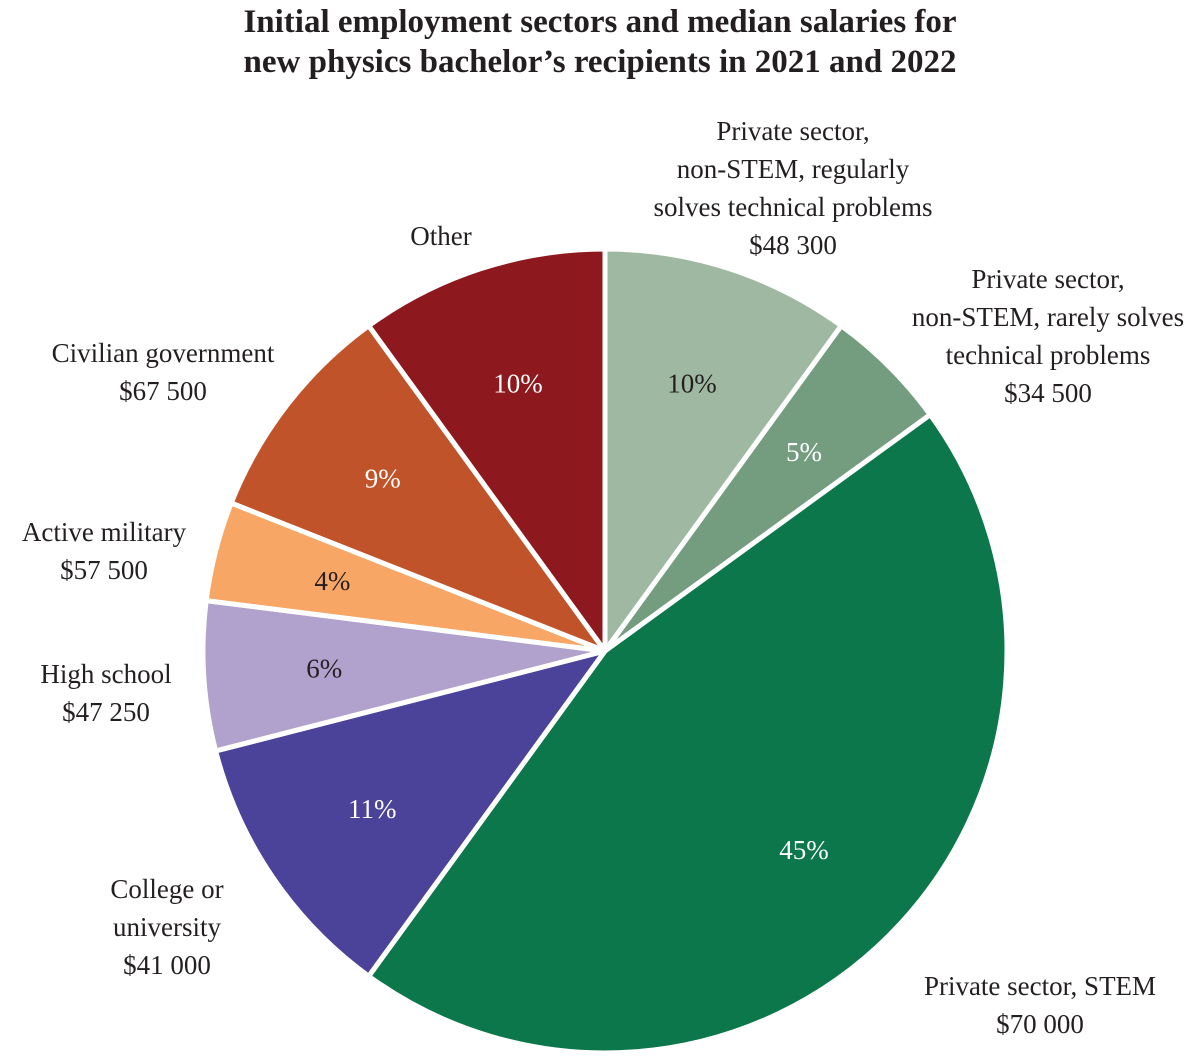  Describe the element at coordinates (163, 353) in the screenshot. I see `slice-category-label-7-line-1: Civilian government` at that location.